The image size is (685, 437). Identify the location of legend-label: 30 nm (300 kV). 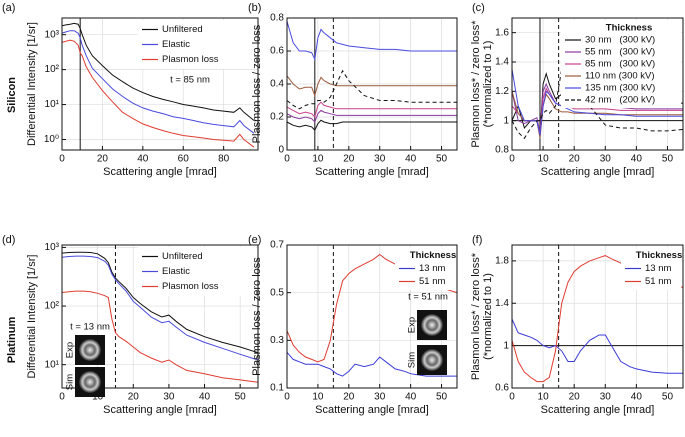
(620, 40).